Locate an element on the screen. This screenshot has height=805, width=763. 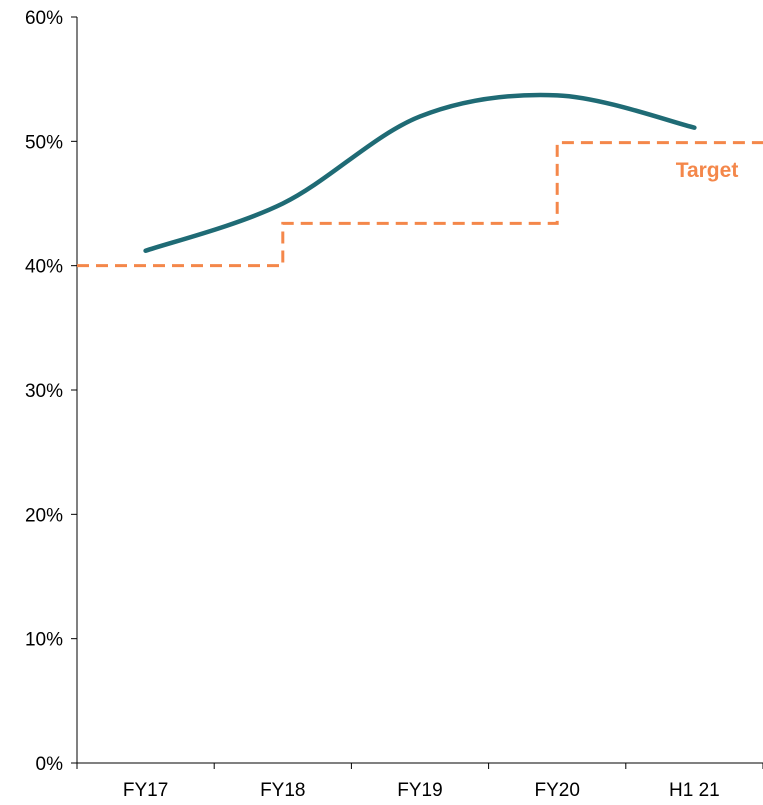
y-tick-label: 40% is located at coordinates (44, 267).